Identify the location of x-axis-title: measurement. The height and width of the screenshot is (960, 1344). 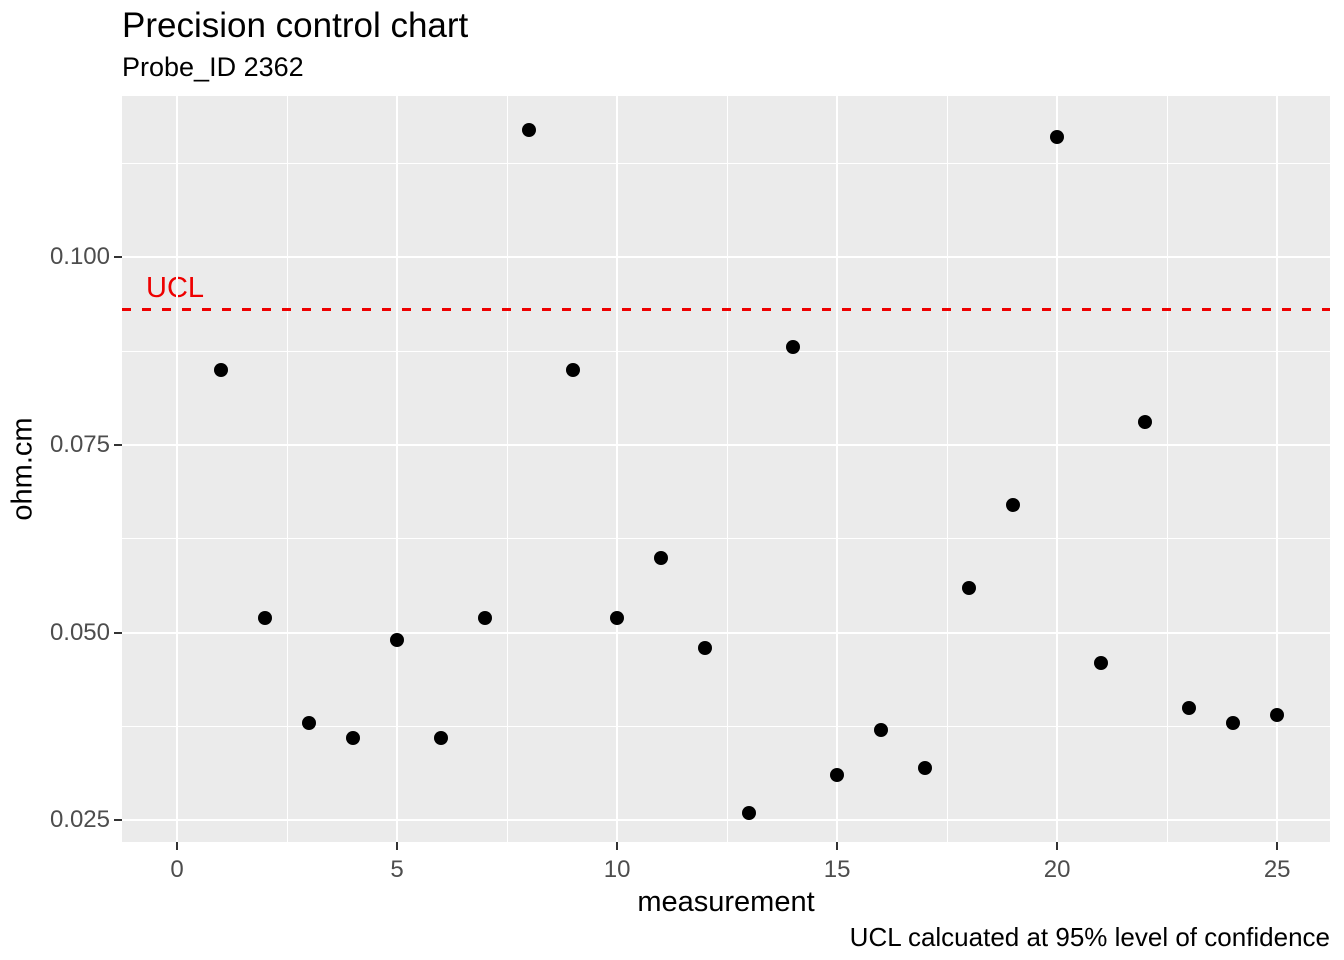
(726, 902).